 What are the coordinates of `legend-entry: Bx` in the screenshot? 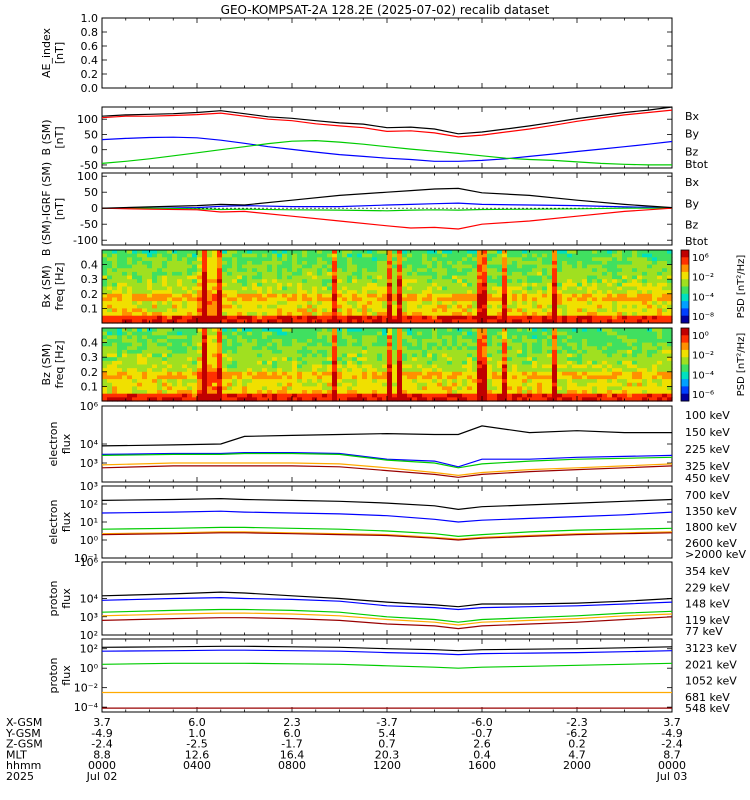 It's located at (692, 116).